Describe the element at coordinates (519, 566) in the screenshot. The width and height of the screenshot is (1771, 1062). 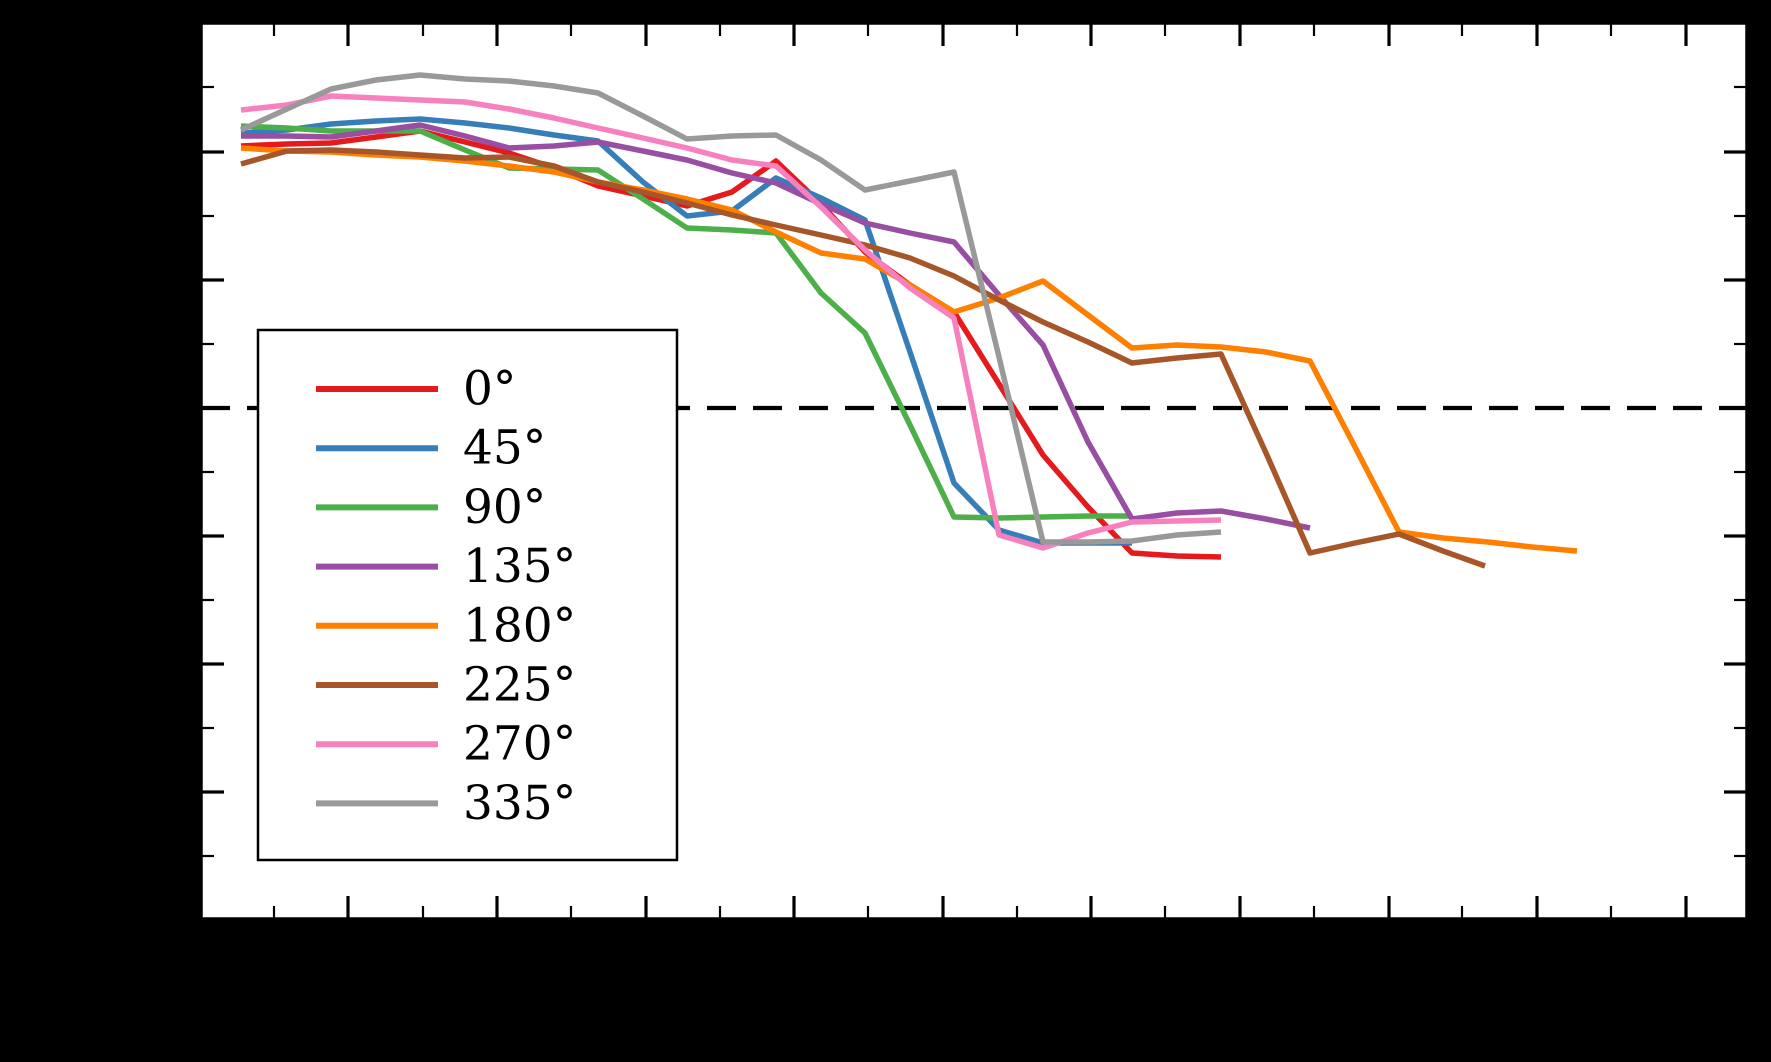
I see `legend-label-135deg: 135°` at that location.